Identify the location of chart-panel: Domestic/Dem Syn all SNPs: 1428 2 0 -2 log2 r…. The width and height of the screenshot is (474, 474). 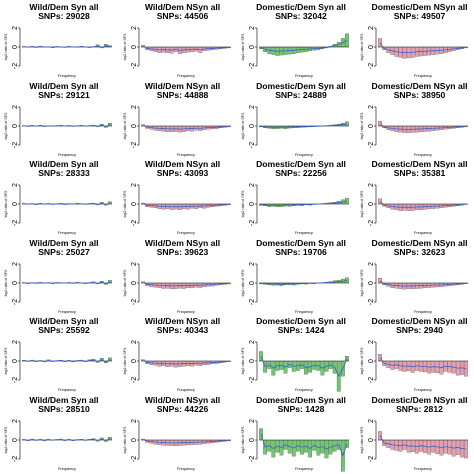
(296, 432).